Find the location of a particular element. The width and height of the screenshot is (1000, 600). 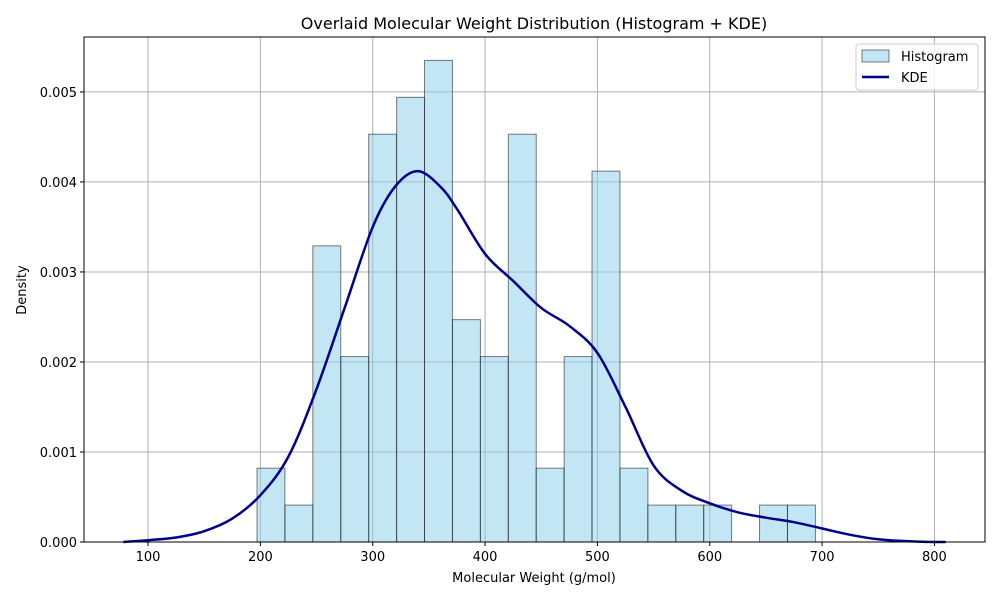

y-tick-label: 0.004 is located at coordinates (58, 183).